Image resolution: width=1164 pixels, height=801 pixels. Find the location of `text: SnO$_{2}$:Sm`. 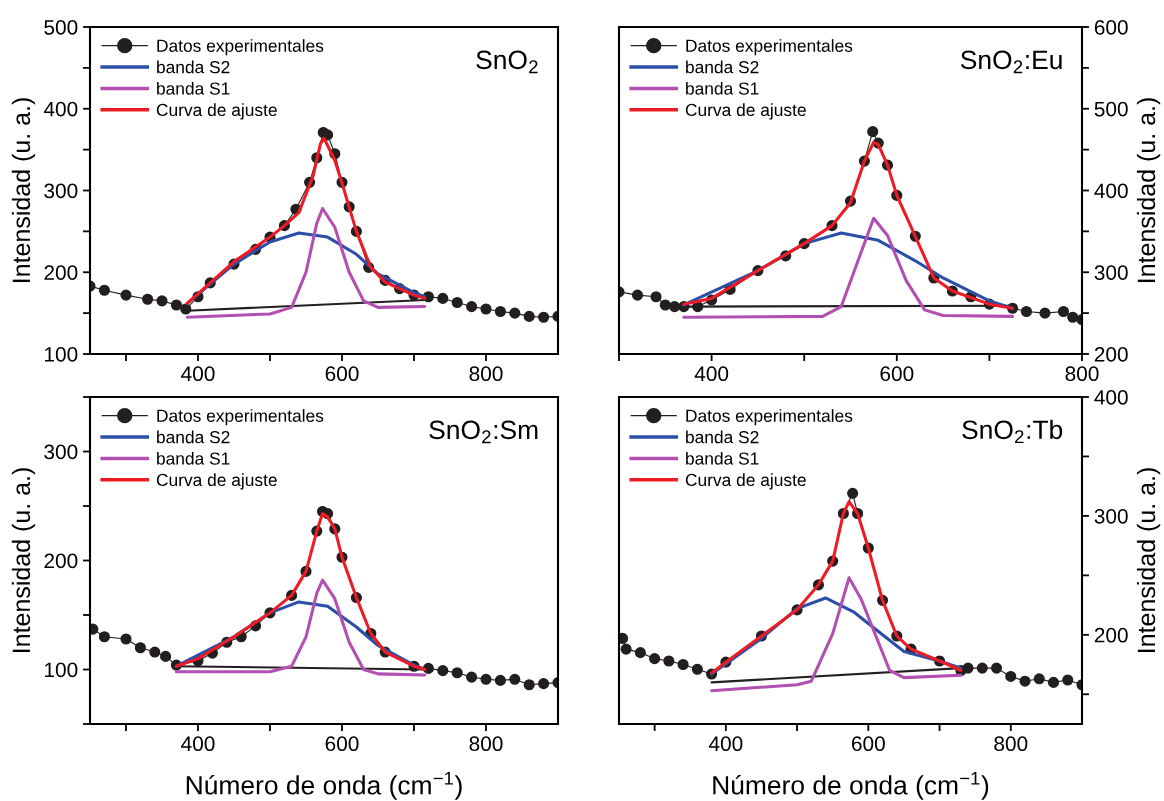

text: SnO$_{2}$:Sm is located at coordinates (483, 432).